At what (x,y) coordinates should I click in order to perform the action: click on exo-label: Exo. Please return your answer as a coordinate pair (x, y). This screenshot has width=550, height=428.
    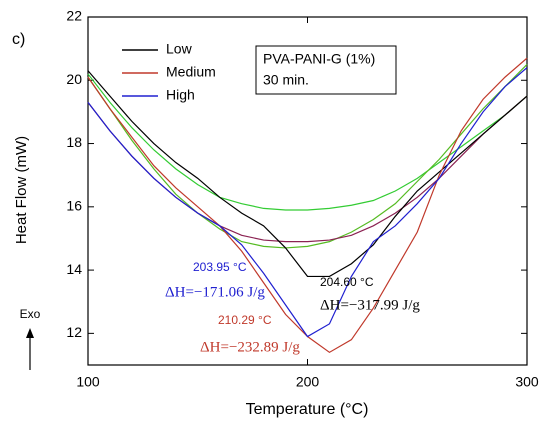
    Looking at the image, I should click on (30, 314).